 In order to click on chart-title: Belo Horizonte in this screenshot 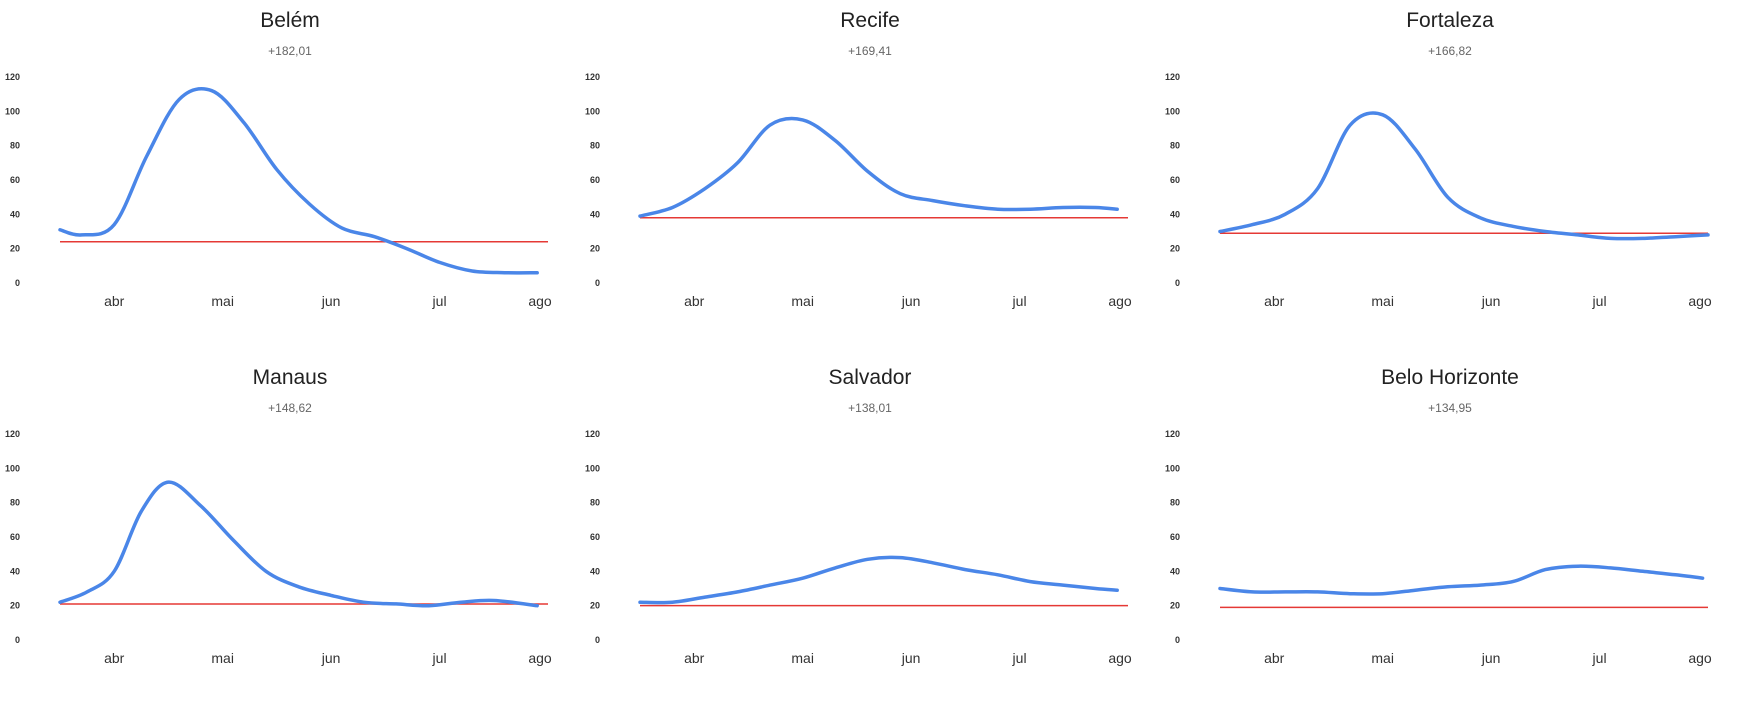, I will do `click(1450, 377)`.